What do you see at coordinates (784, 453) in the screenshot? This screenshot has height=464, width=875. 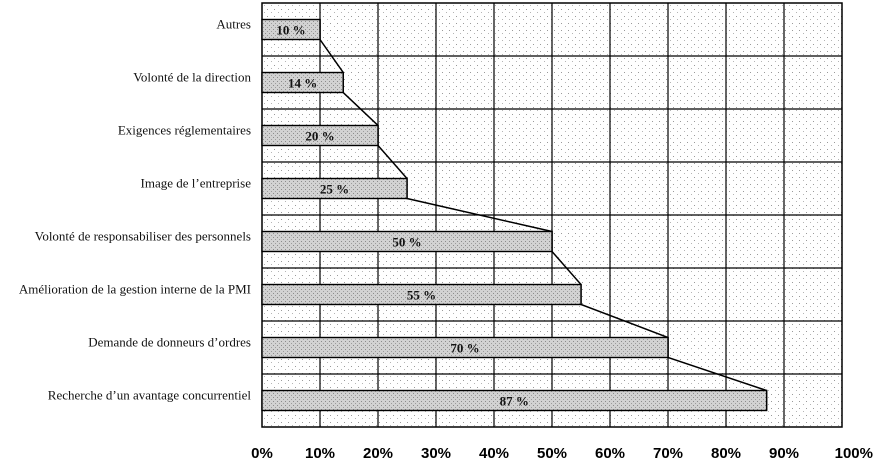 I see `x-tick-label: 90%` at bounding box center [784, 453].